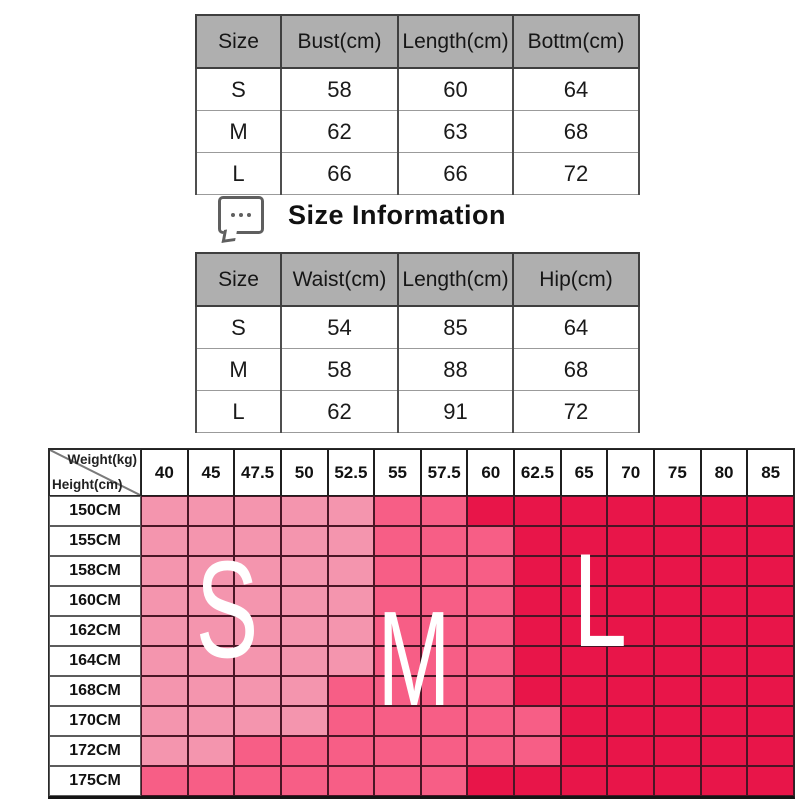 Image resolution: width=800 pixels, height=800 pixels. I want to click on height-tick: 160CM, so click(95, 601).